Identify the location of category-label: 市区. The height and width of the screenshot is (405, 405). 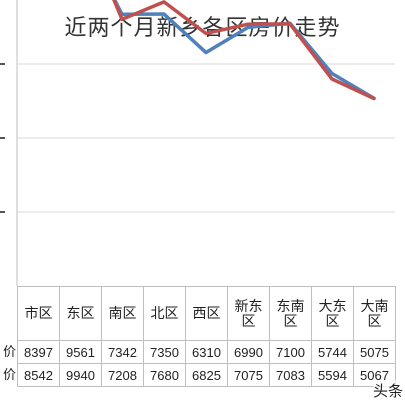
(38, 313).